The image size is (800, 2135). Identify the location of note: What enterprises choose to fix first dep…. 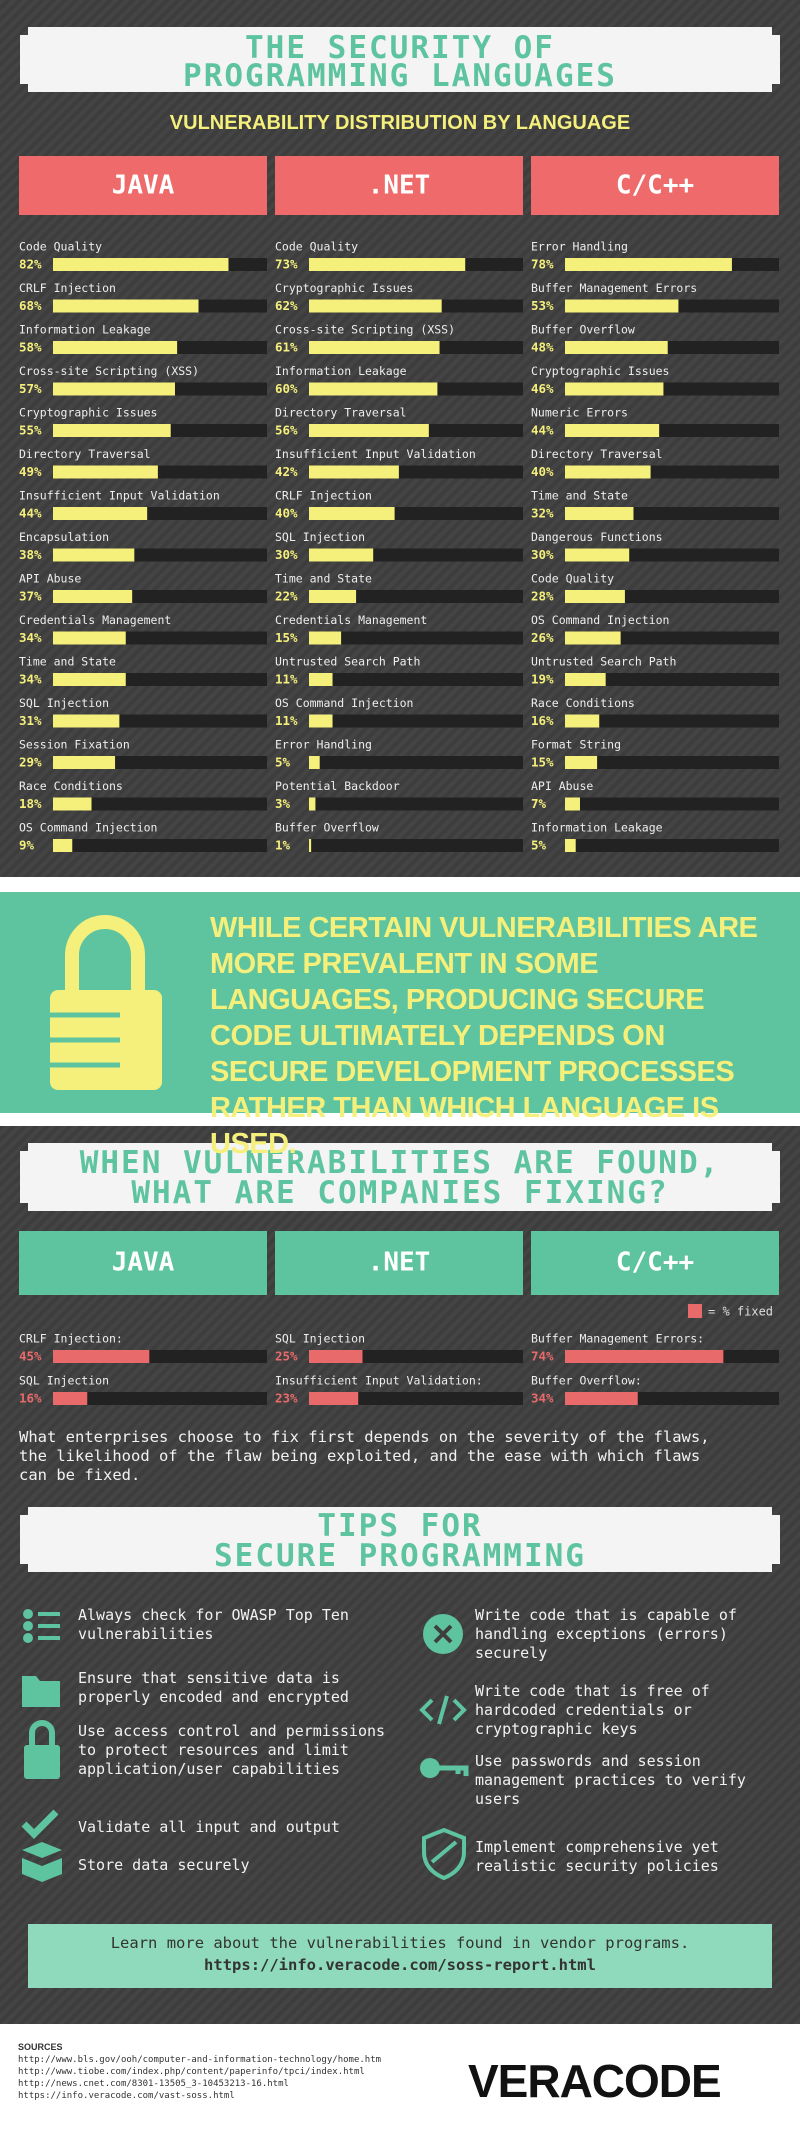
(364, 1456).